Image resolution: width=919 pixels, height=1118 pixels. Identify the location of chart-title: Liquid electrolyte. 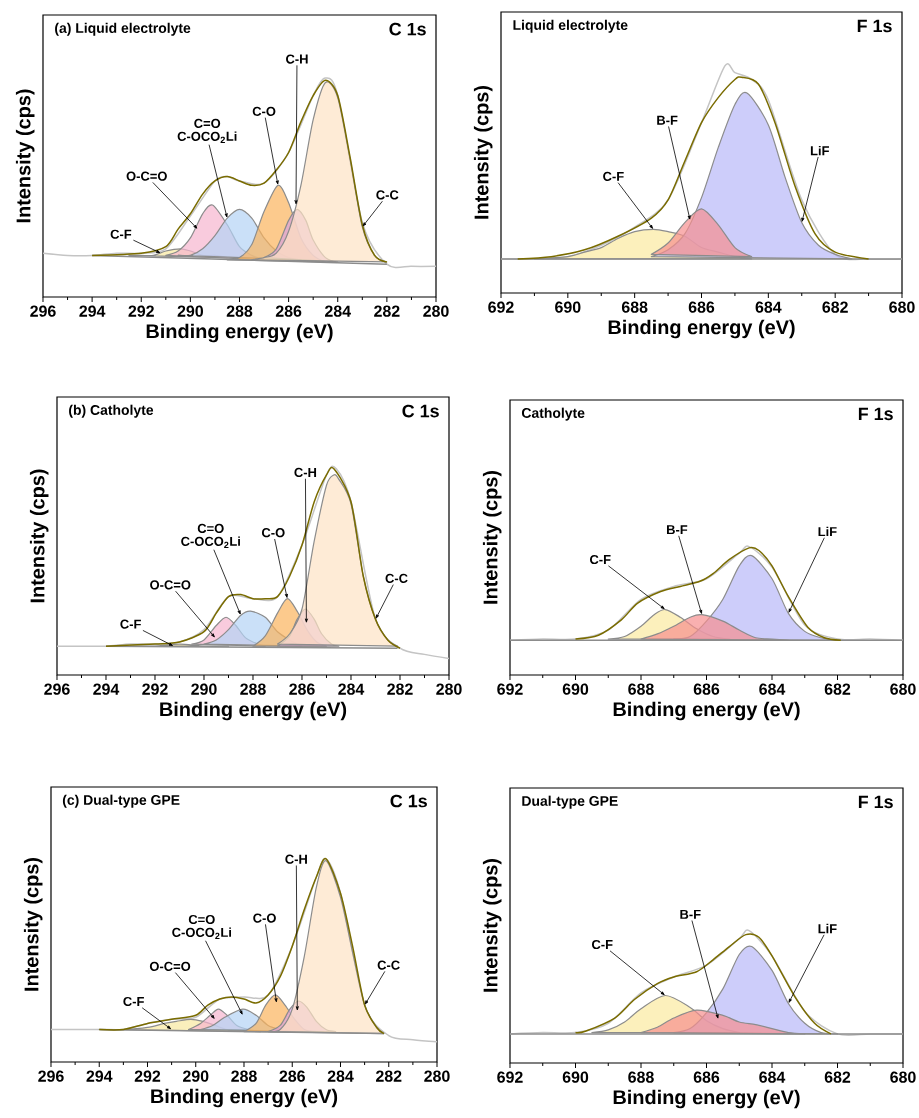
(570, 26).